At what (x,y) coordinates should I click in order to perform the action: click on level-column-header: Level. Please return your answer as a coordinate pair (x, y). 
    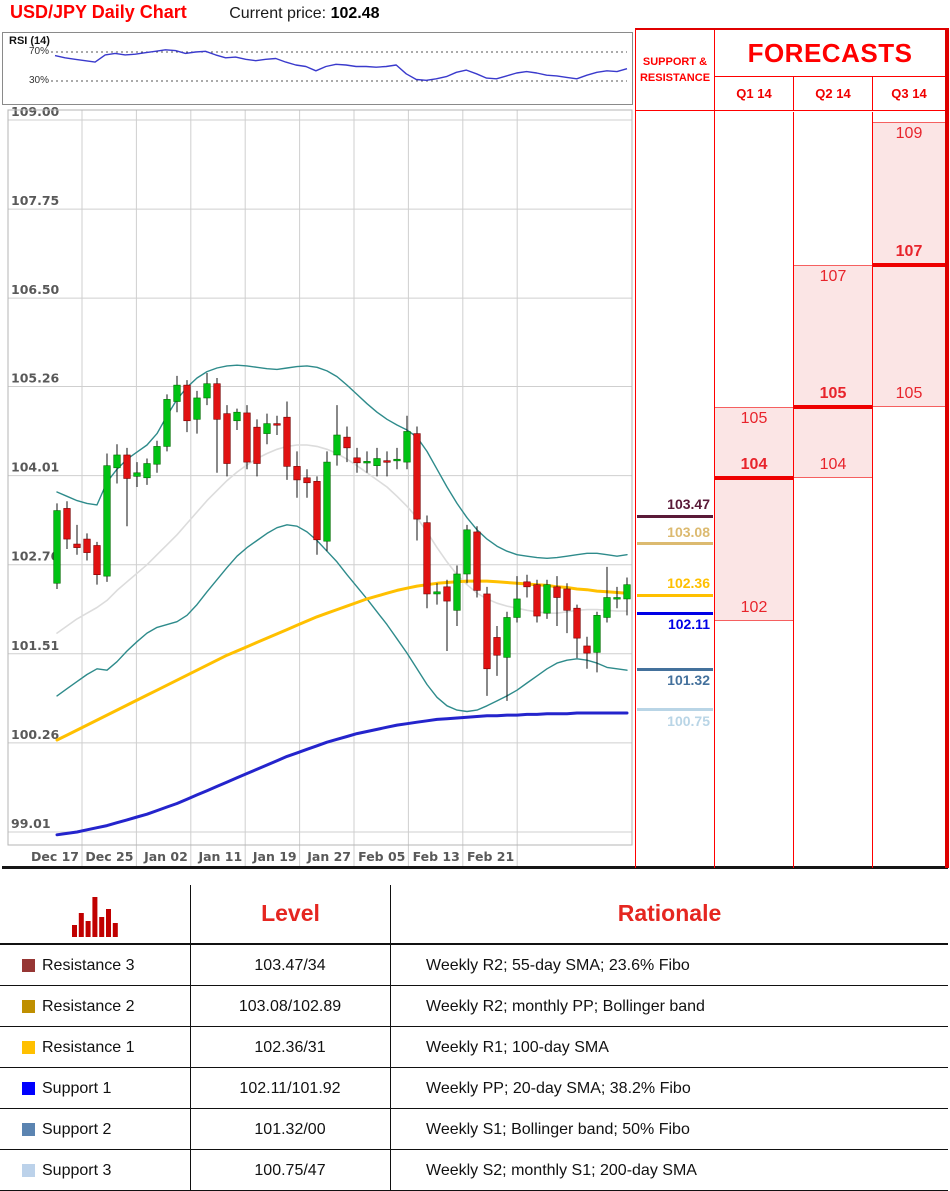
    Looking at the image, I should click on (290, 913).